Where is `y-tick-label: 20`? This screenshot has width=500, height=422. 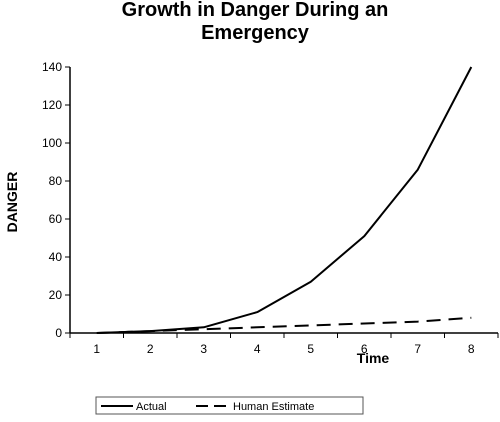 y-tick-label: 20 is located at coordinates (56, 295).